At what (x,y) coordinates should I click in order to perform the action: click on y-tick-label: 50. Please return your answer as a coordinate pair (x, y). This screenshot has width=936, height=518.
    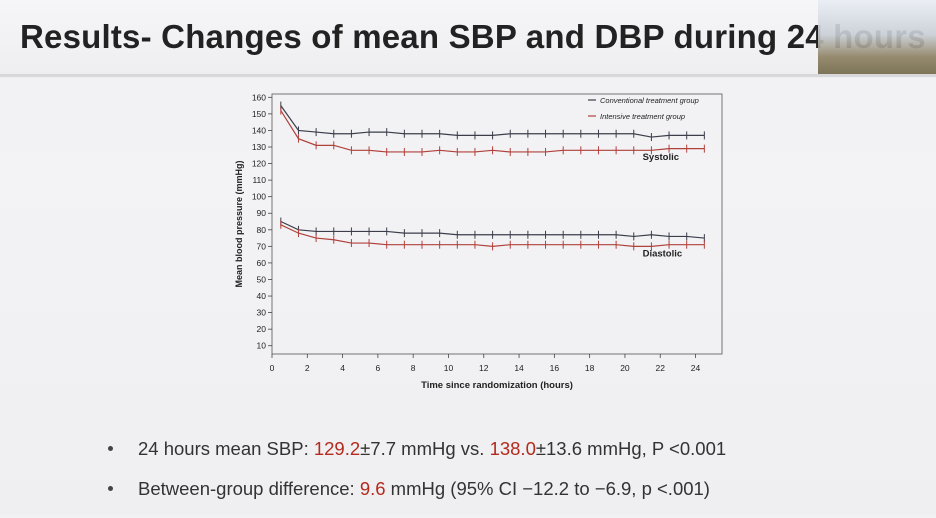
    Looking at the image, I should click on (262, 279).